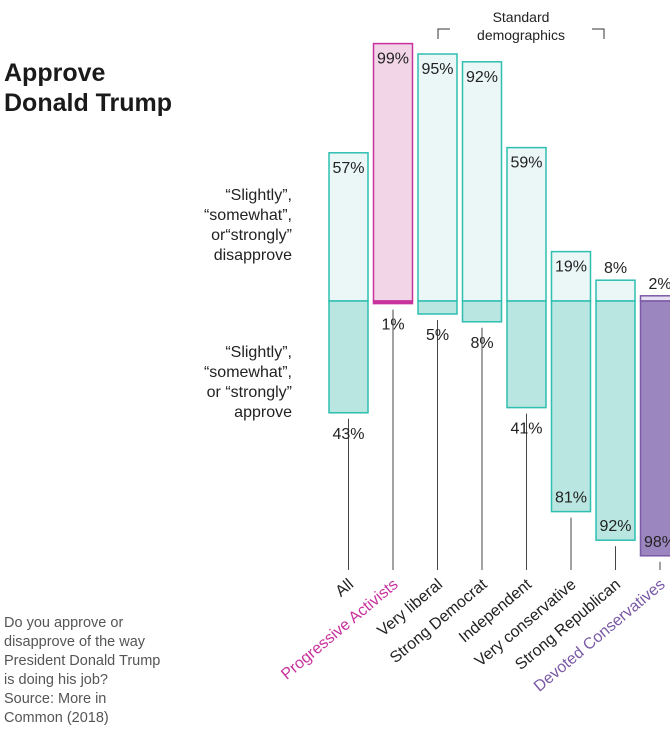  What do you see at coordinates (521, 26) in the screenshot?
I see `standard-demographics-bracket: Standard demographics` at bounding box center [521, 26].